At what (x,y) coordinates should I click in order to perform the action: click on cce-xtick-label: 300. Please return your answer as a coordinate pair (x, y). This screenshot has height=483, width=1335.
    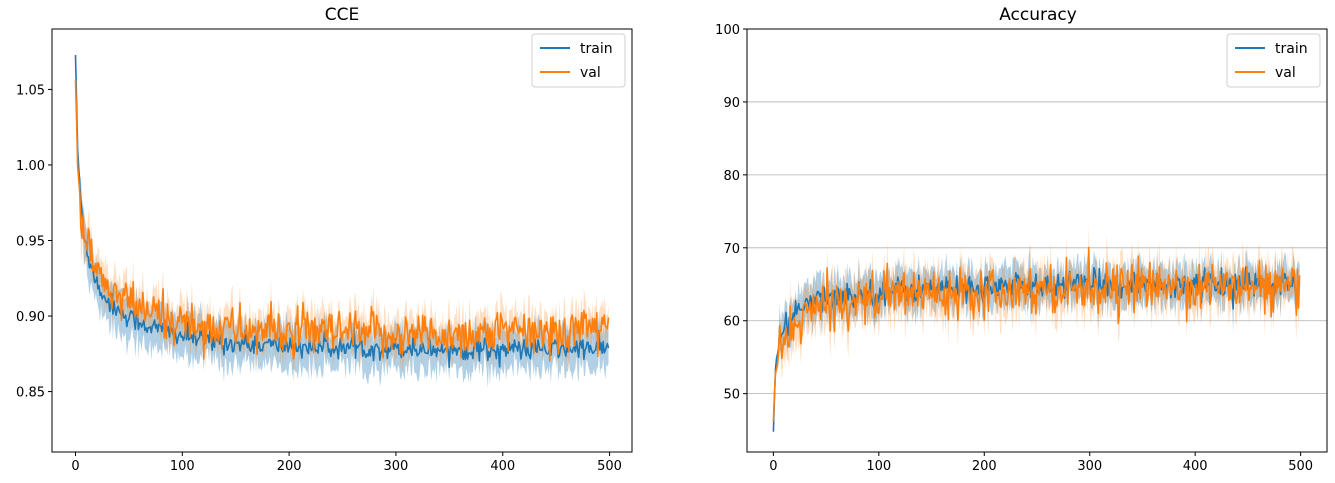
    Looking at the image, I should click on (396, 466).